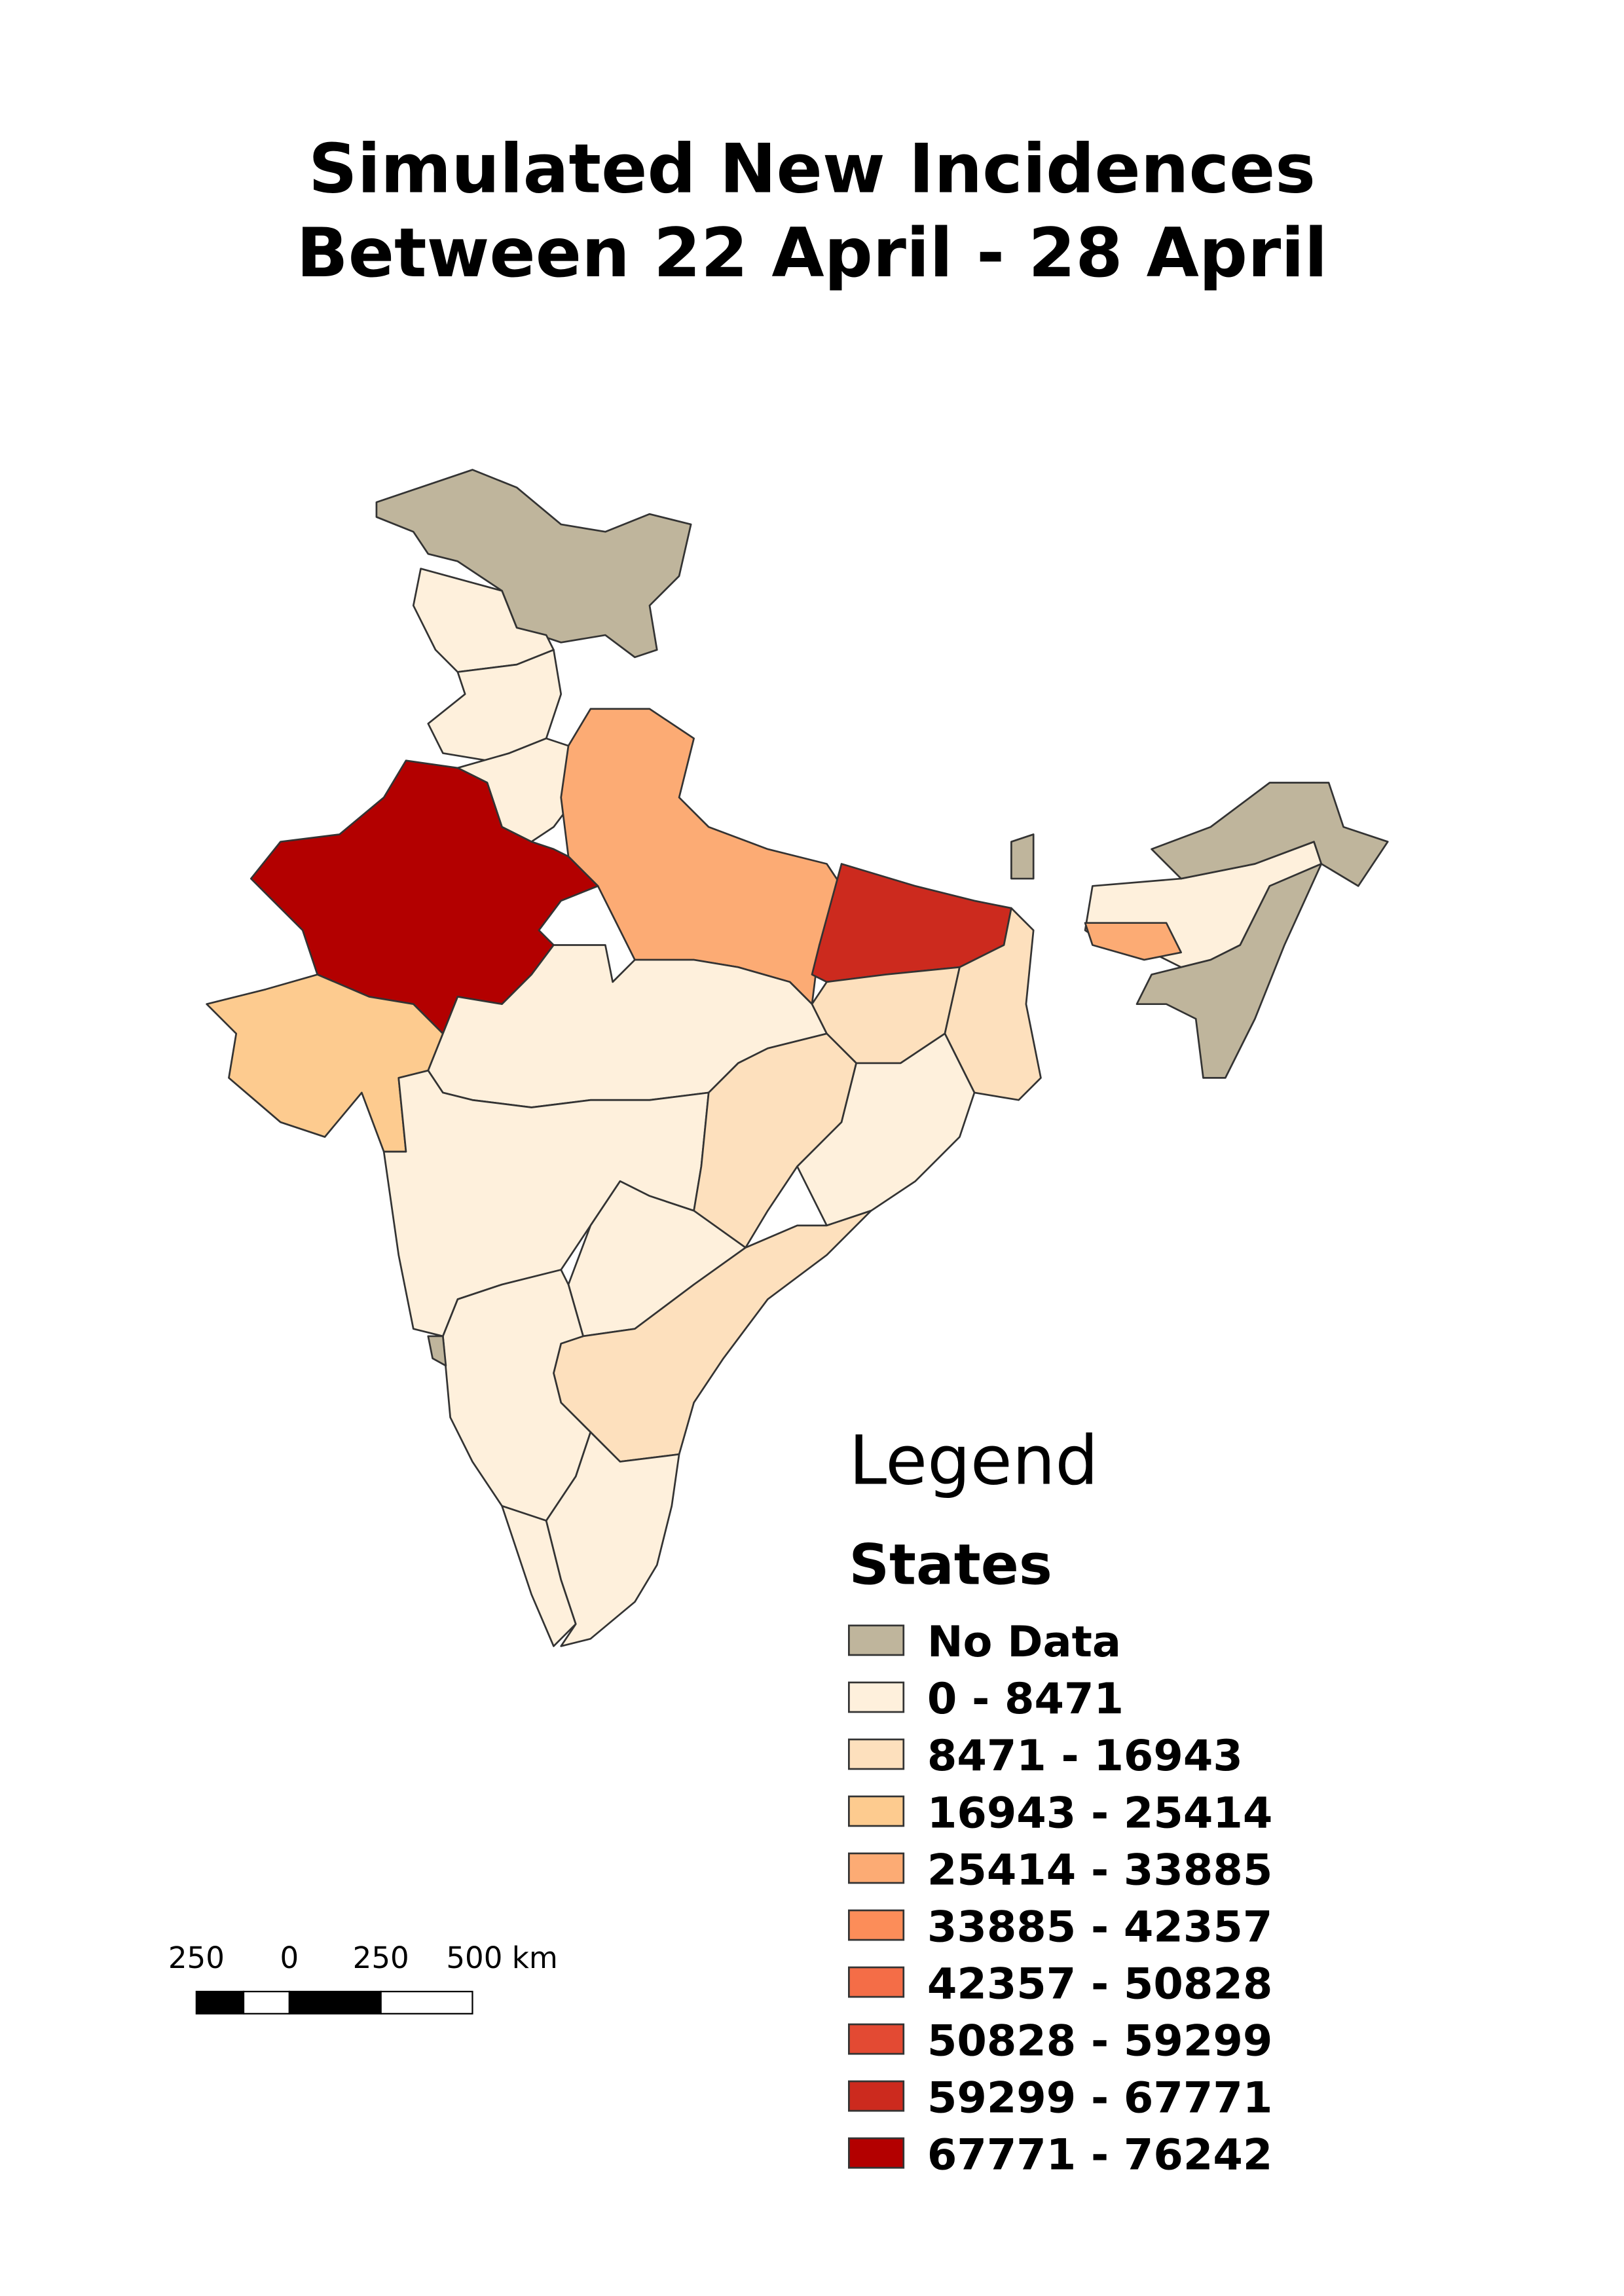  What do you see at coordinates (1085, 1756) in the screenshot?
I see `legend-label: 8471 - 16943` at bounding box center [1085, 1756].